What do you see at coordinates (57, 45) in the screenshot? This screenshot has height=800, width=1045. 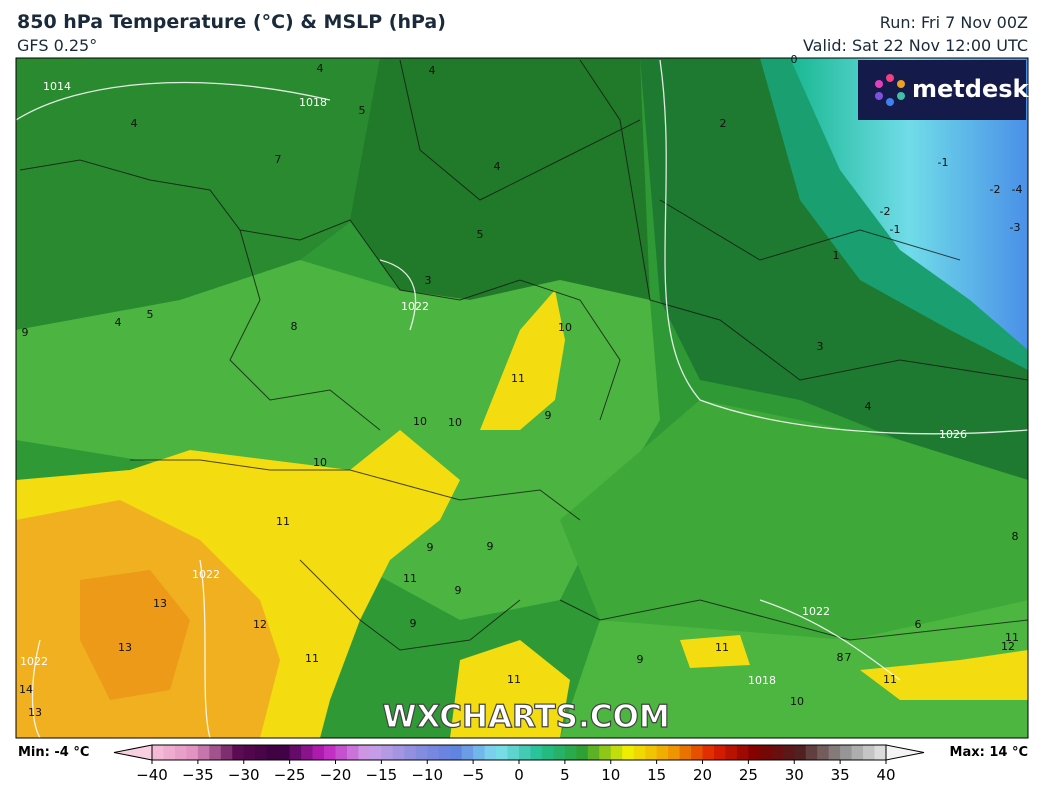 I see `model: GFS 0.25°` at bounding box center [57, 45].